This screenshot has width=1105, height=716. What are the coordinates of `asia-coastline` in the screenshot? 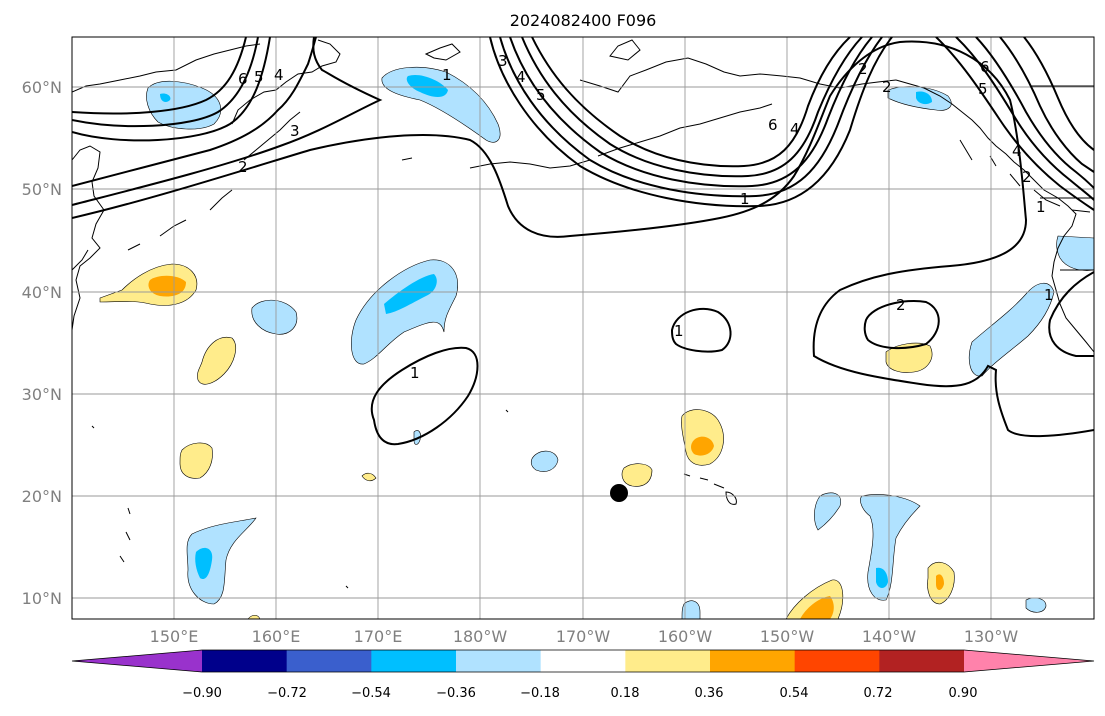 It's located at (166, 187).